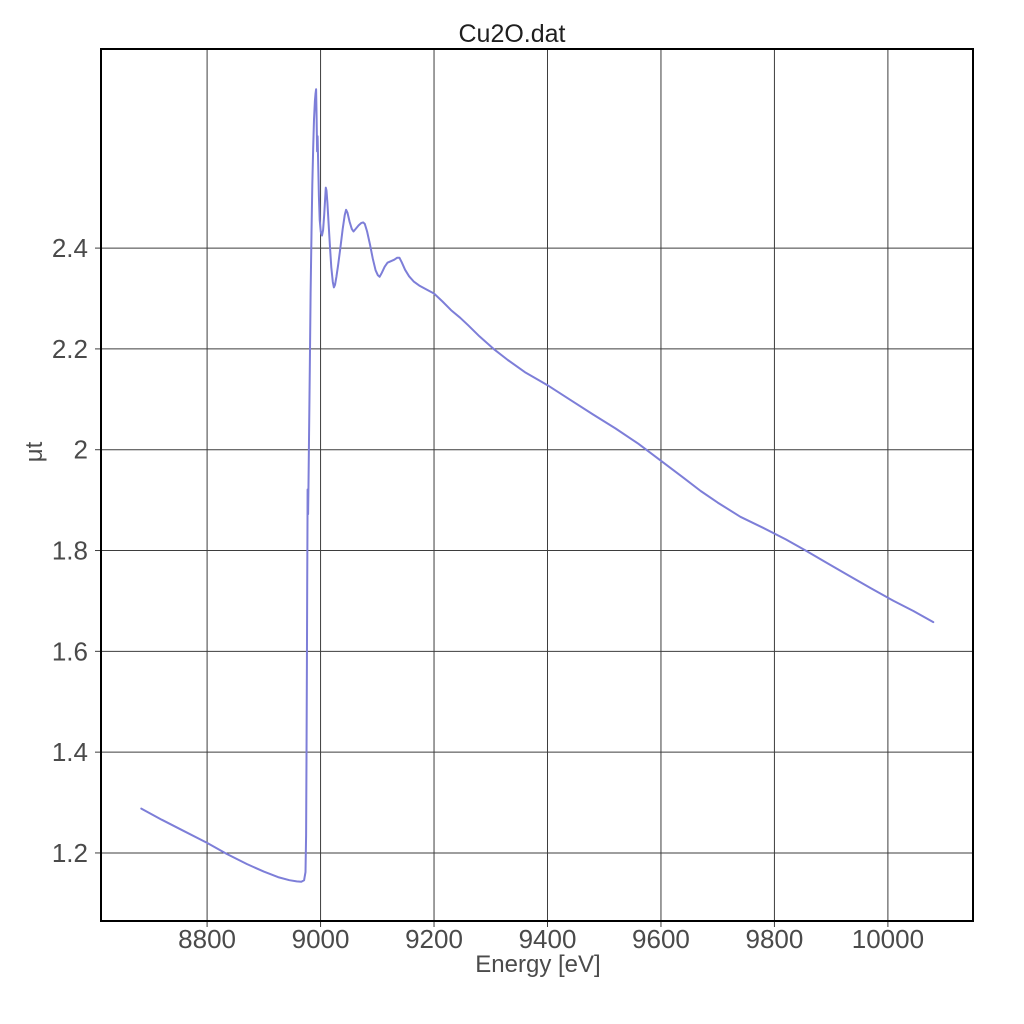  Describe the element at coordinates (888, 939) in the screenshot. I see `x-tick-label: 10000` at that location.